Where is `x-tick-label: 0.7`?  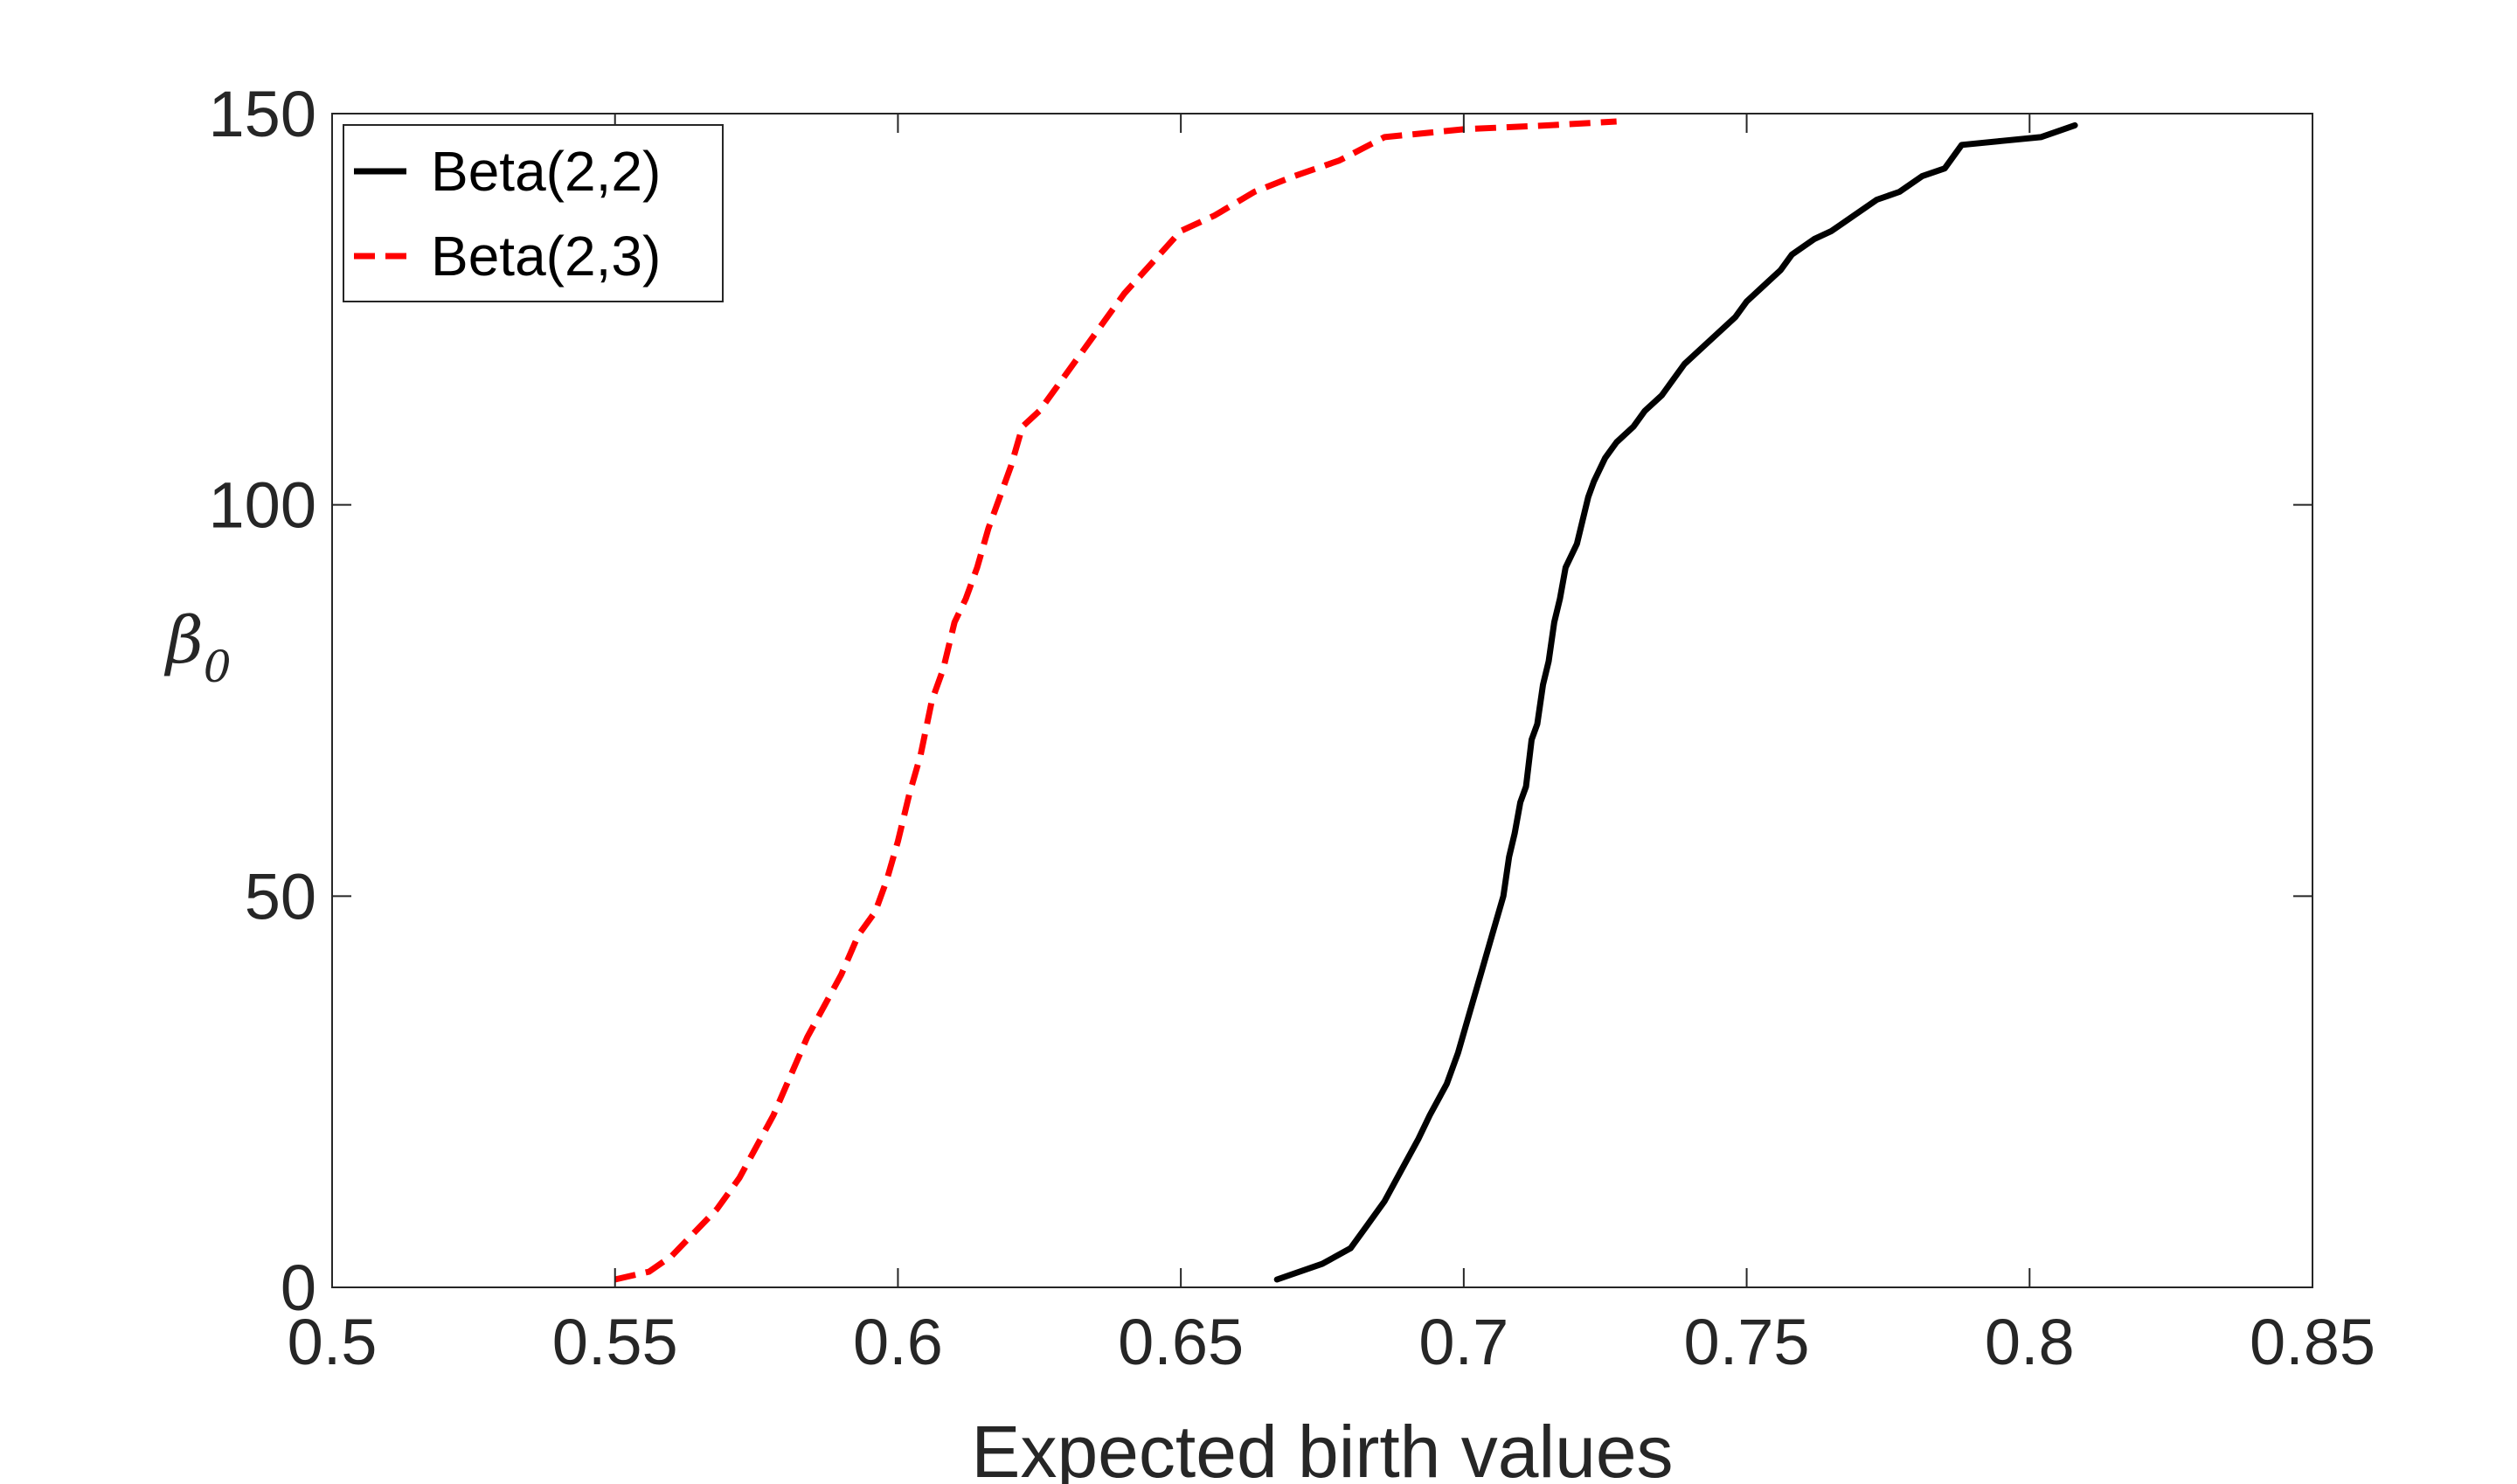
x-tick-label: 0.7 is located at coordinates (1463, 1342).